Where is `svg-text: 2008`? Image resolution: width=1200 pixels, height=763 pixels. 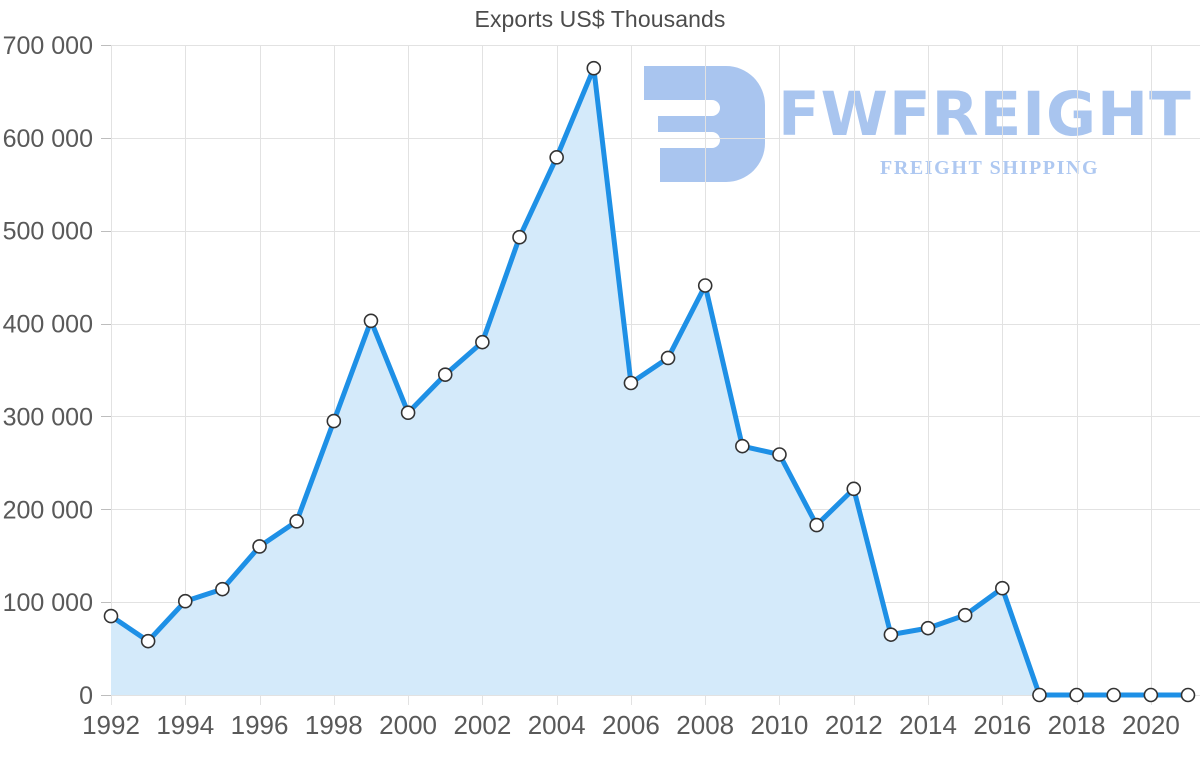
svg-text: 2008 is located at coordinates (705, 725).